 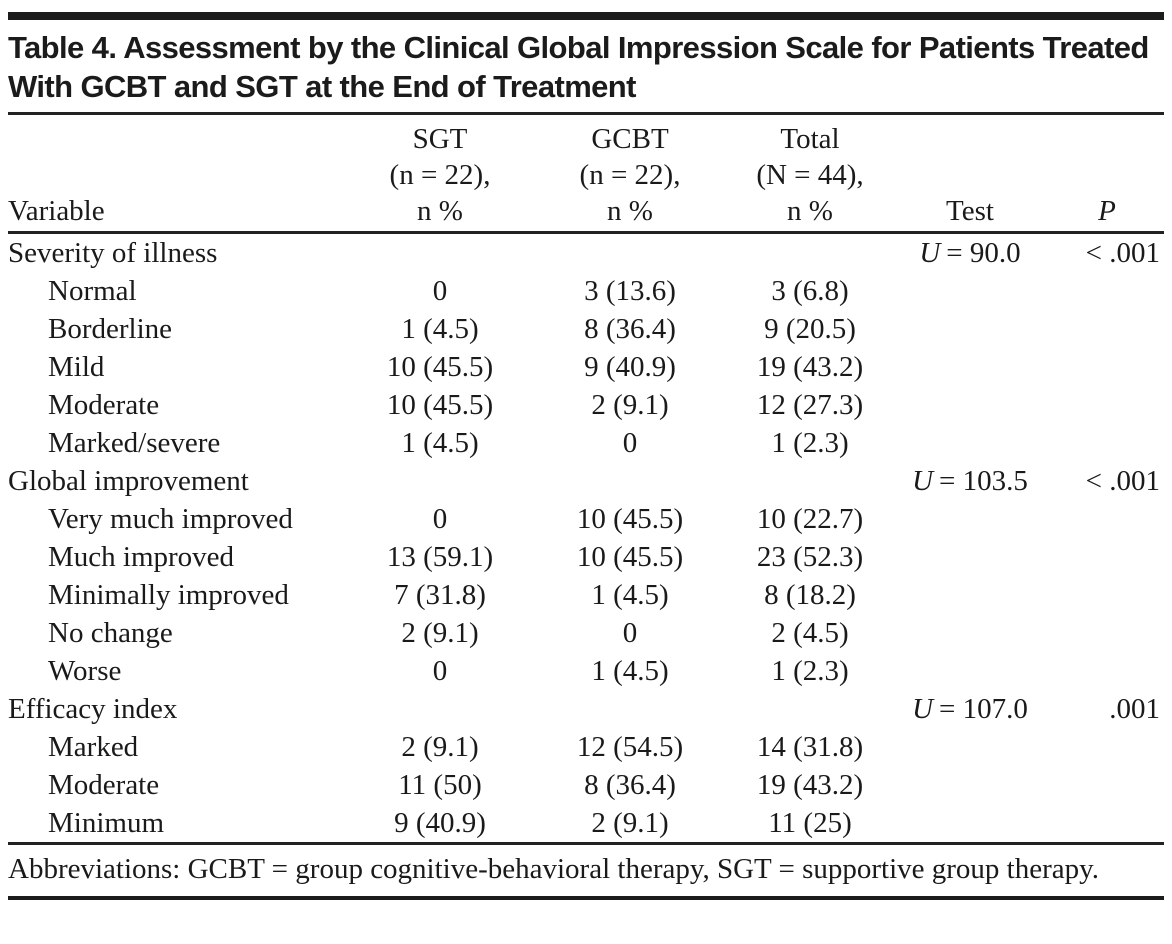 I want to click on test-statistic-value: = 90.0, so click(x=983, y=253).